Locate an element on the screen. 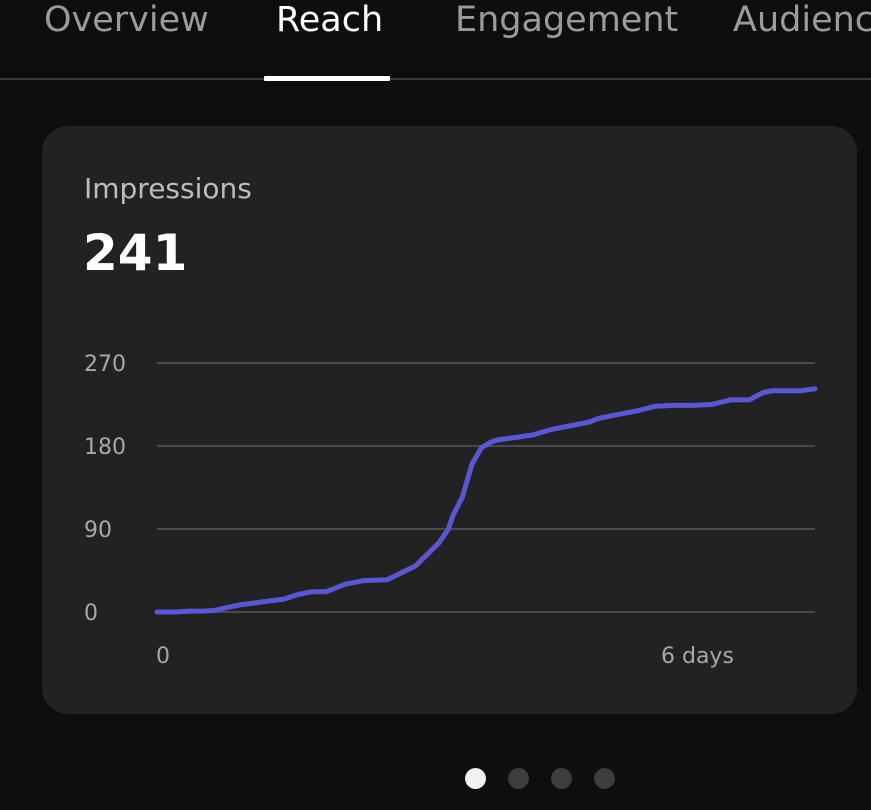 Image resolution: width=871 pixels, height=810 pixels. impressions-label: Impressions is located at coordinates (168, 188).